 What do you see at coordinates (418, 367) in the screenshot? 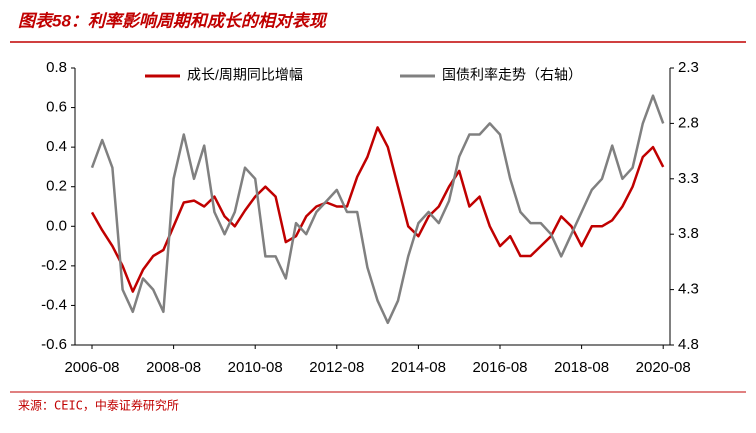
I see `x-tick-label: 2014-08` at bounding box center [418, 367].